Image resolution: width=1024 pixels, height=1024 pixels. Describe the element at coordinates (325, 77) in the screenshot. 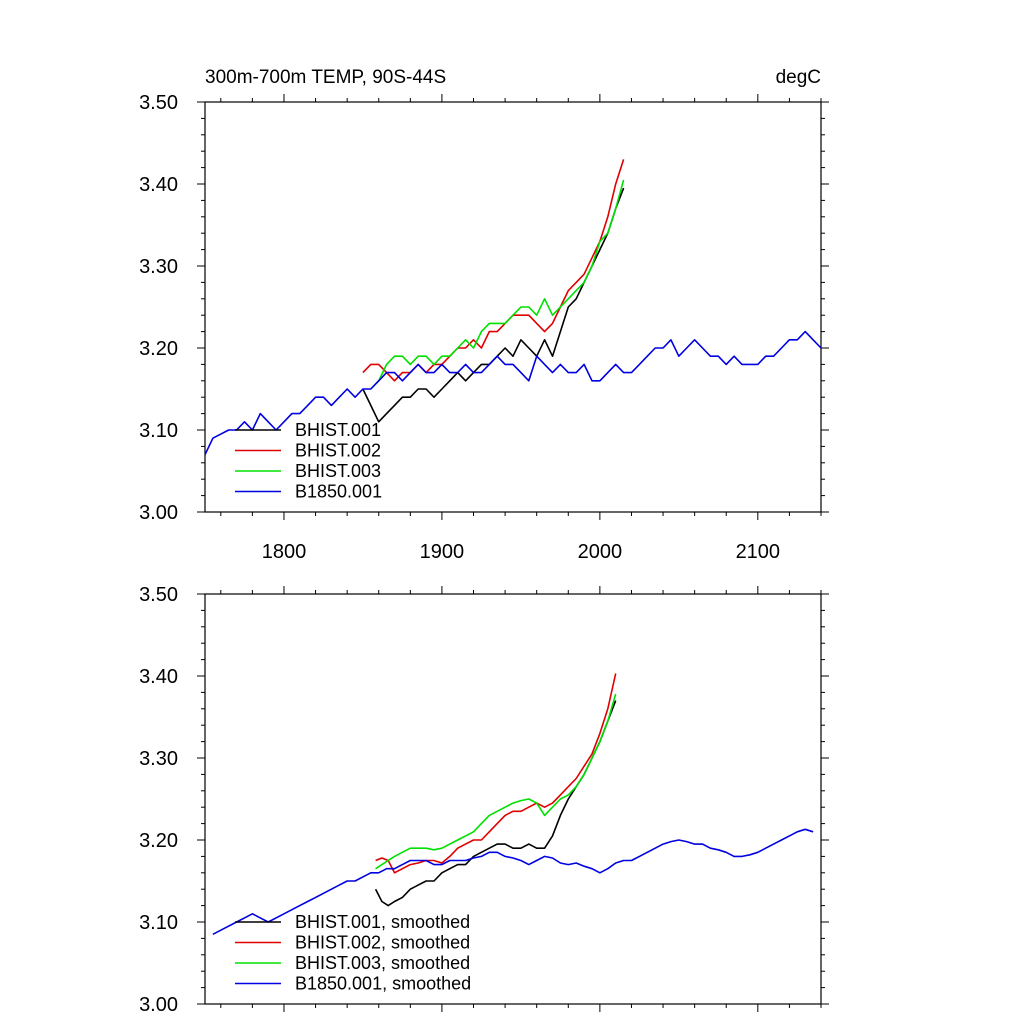

I see `chart-title: 300m-700m TEMP, 90S-44S` at that location.